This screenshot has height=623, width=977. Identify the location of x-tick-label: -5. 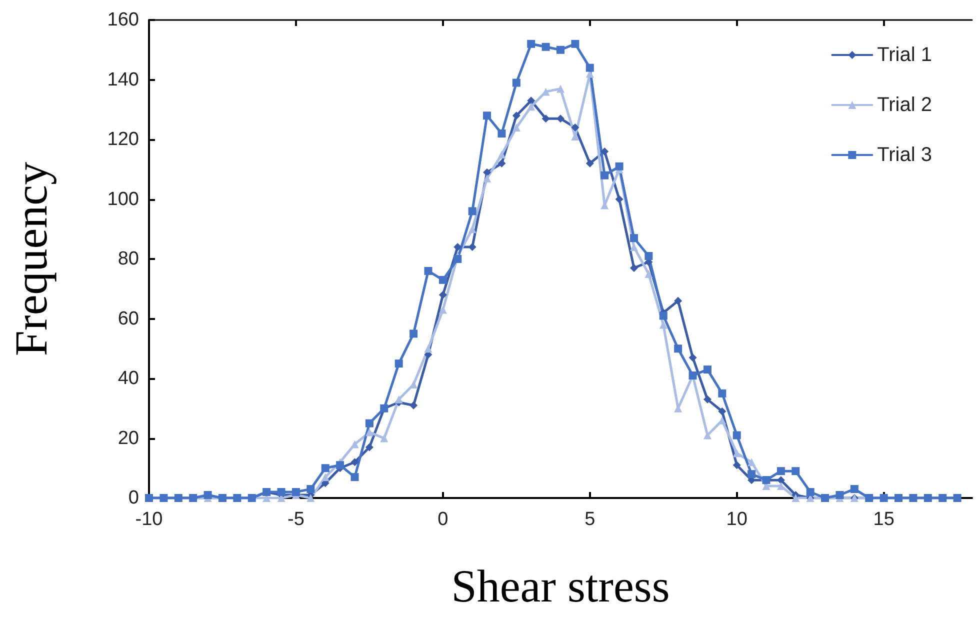
(296, 519).